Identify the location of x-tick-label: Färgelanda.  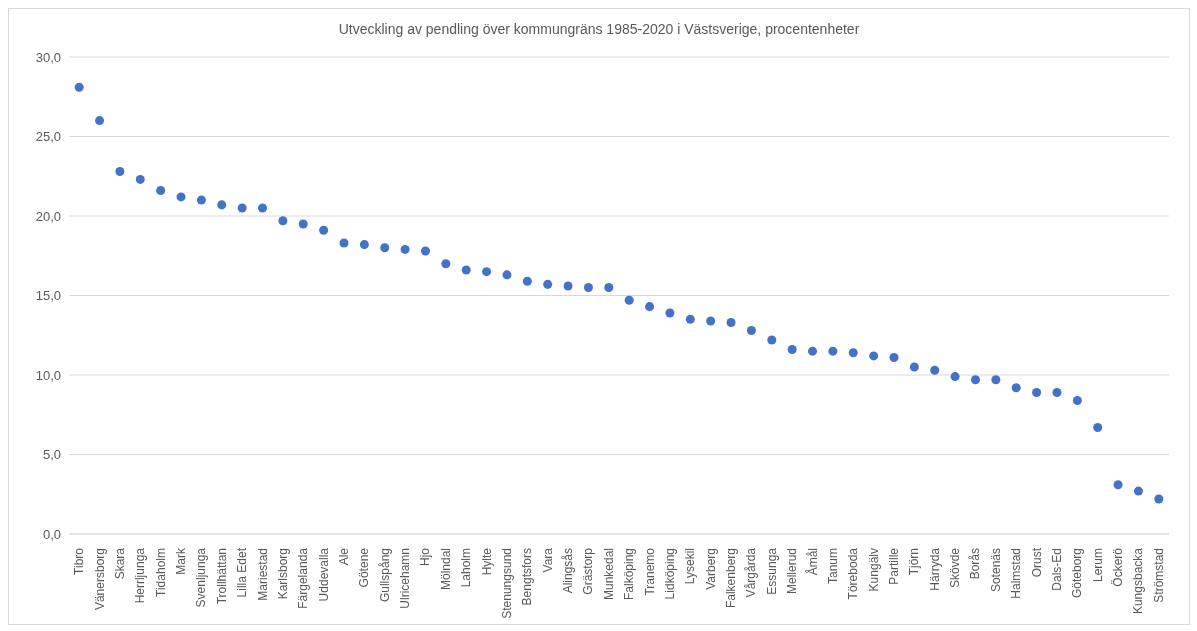
(303, 578).